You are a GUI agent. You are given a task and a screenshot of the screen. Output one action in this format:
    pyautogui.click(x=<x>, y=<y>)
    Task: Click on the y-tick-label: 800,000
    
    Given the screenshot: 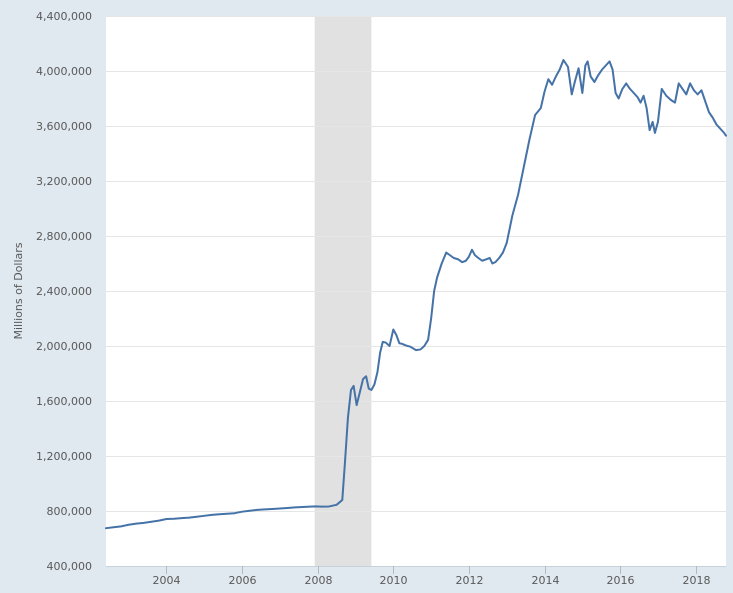 What is the action you would take?
    pyautogui.click(x=70, y=511)
    